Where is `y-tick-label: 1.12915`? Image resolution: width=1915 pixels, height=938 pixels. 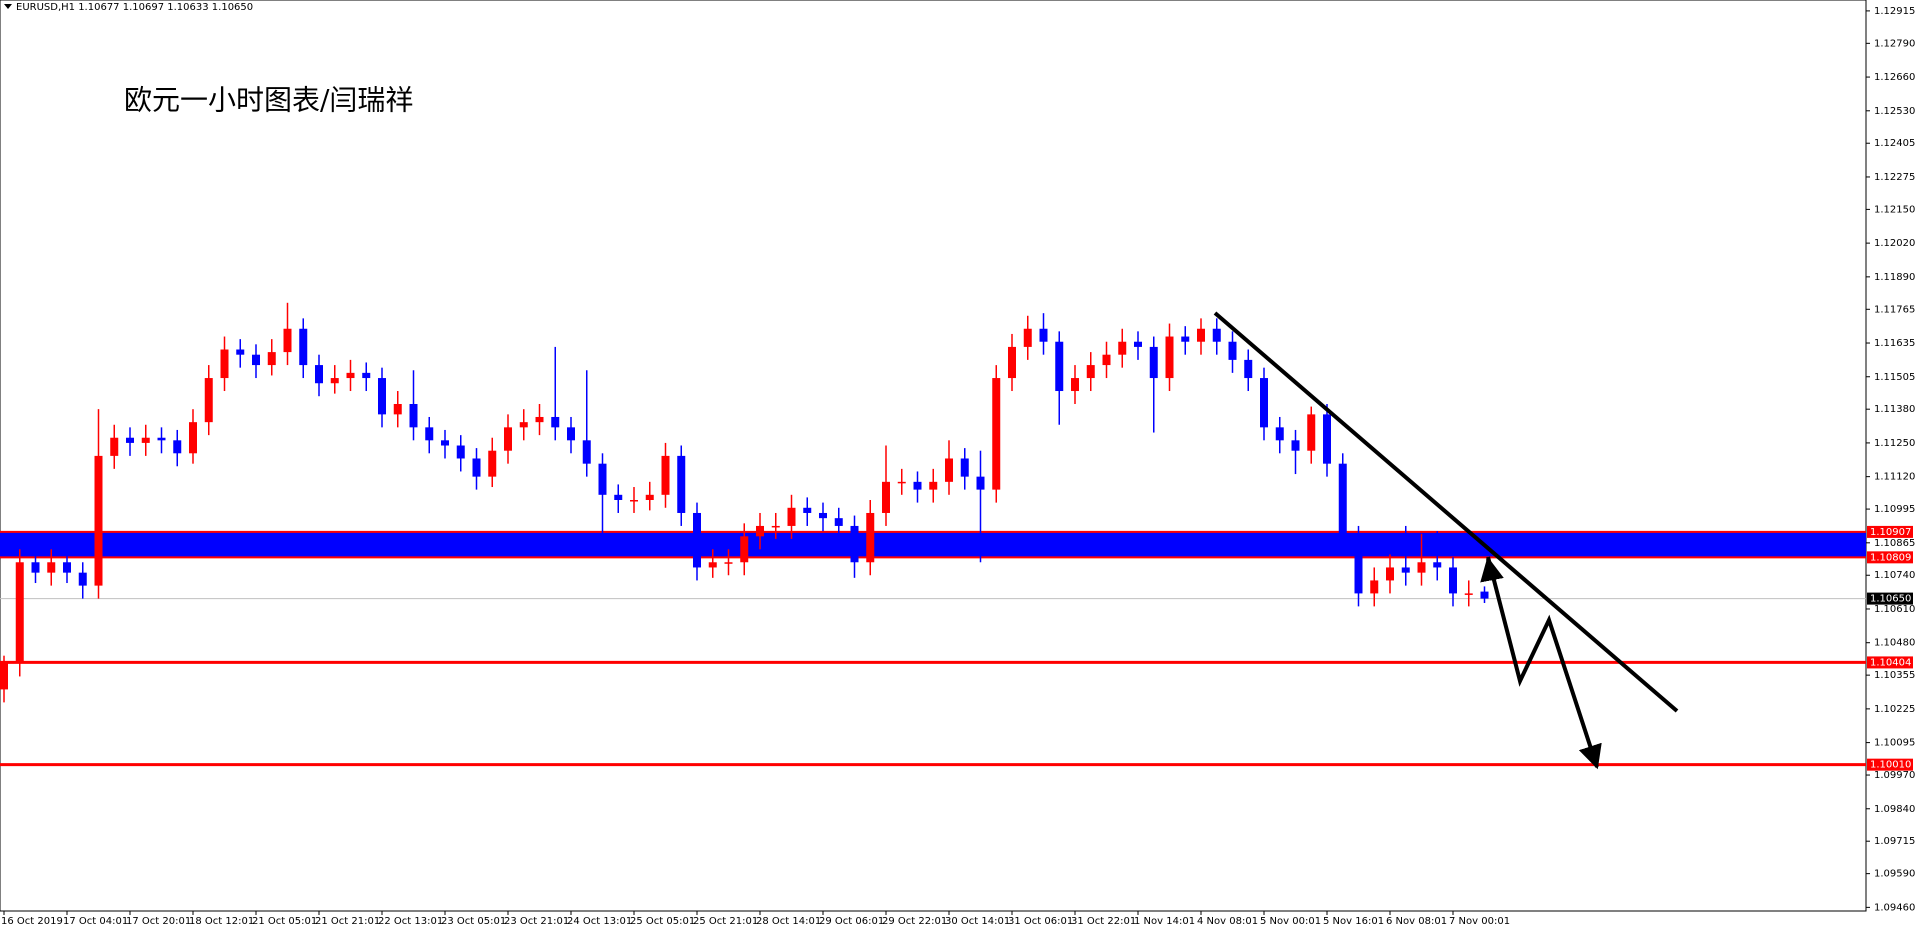 y-tick-label: 1.12915 is located at coordinates (1894, 11).